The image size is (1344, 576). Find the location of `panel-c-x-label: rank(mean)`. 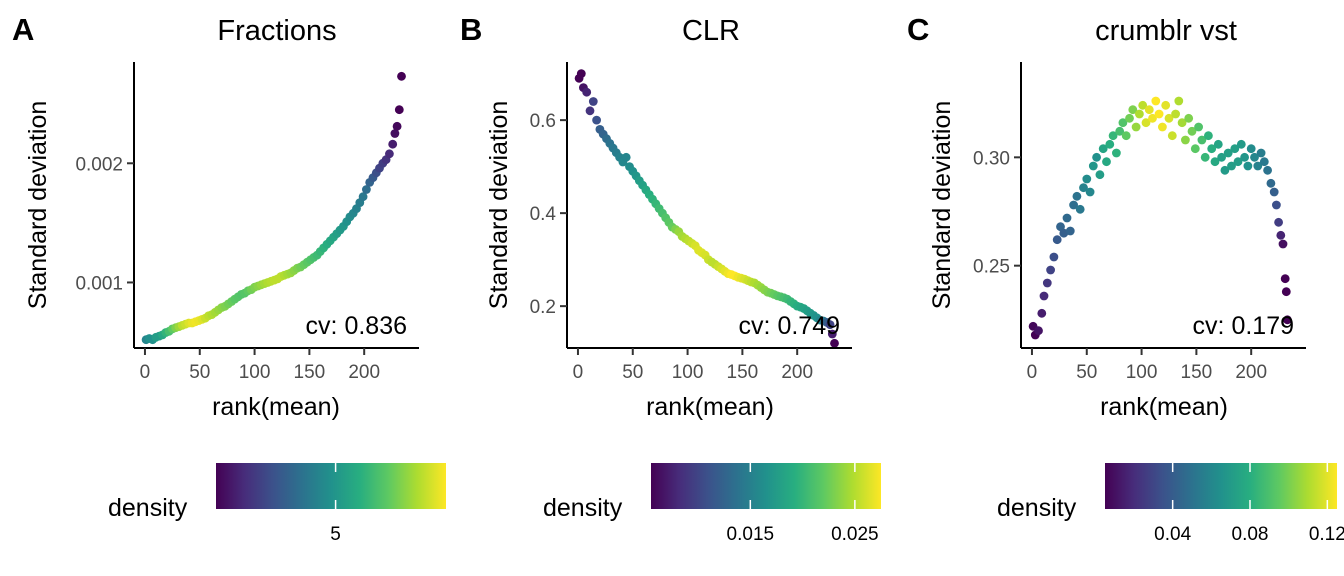

panel-c-x-label: rank(mean) is located at coordinates (1164, 407).